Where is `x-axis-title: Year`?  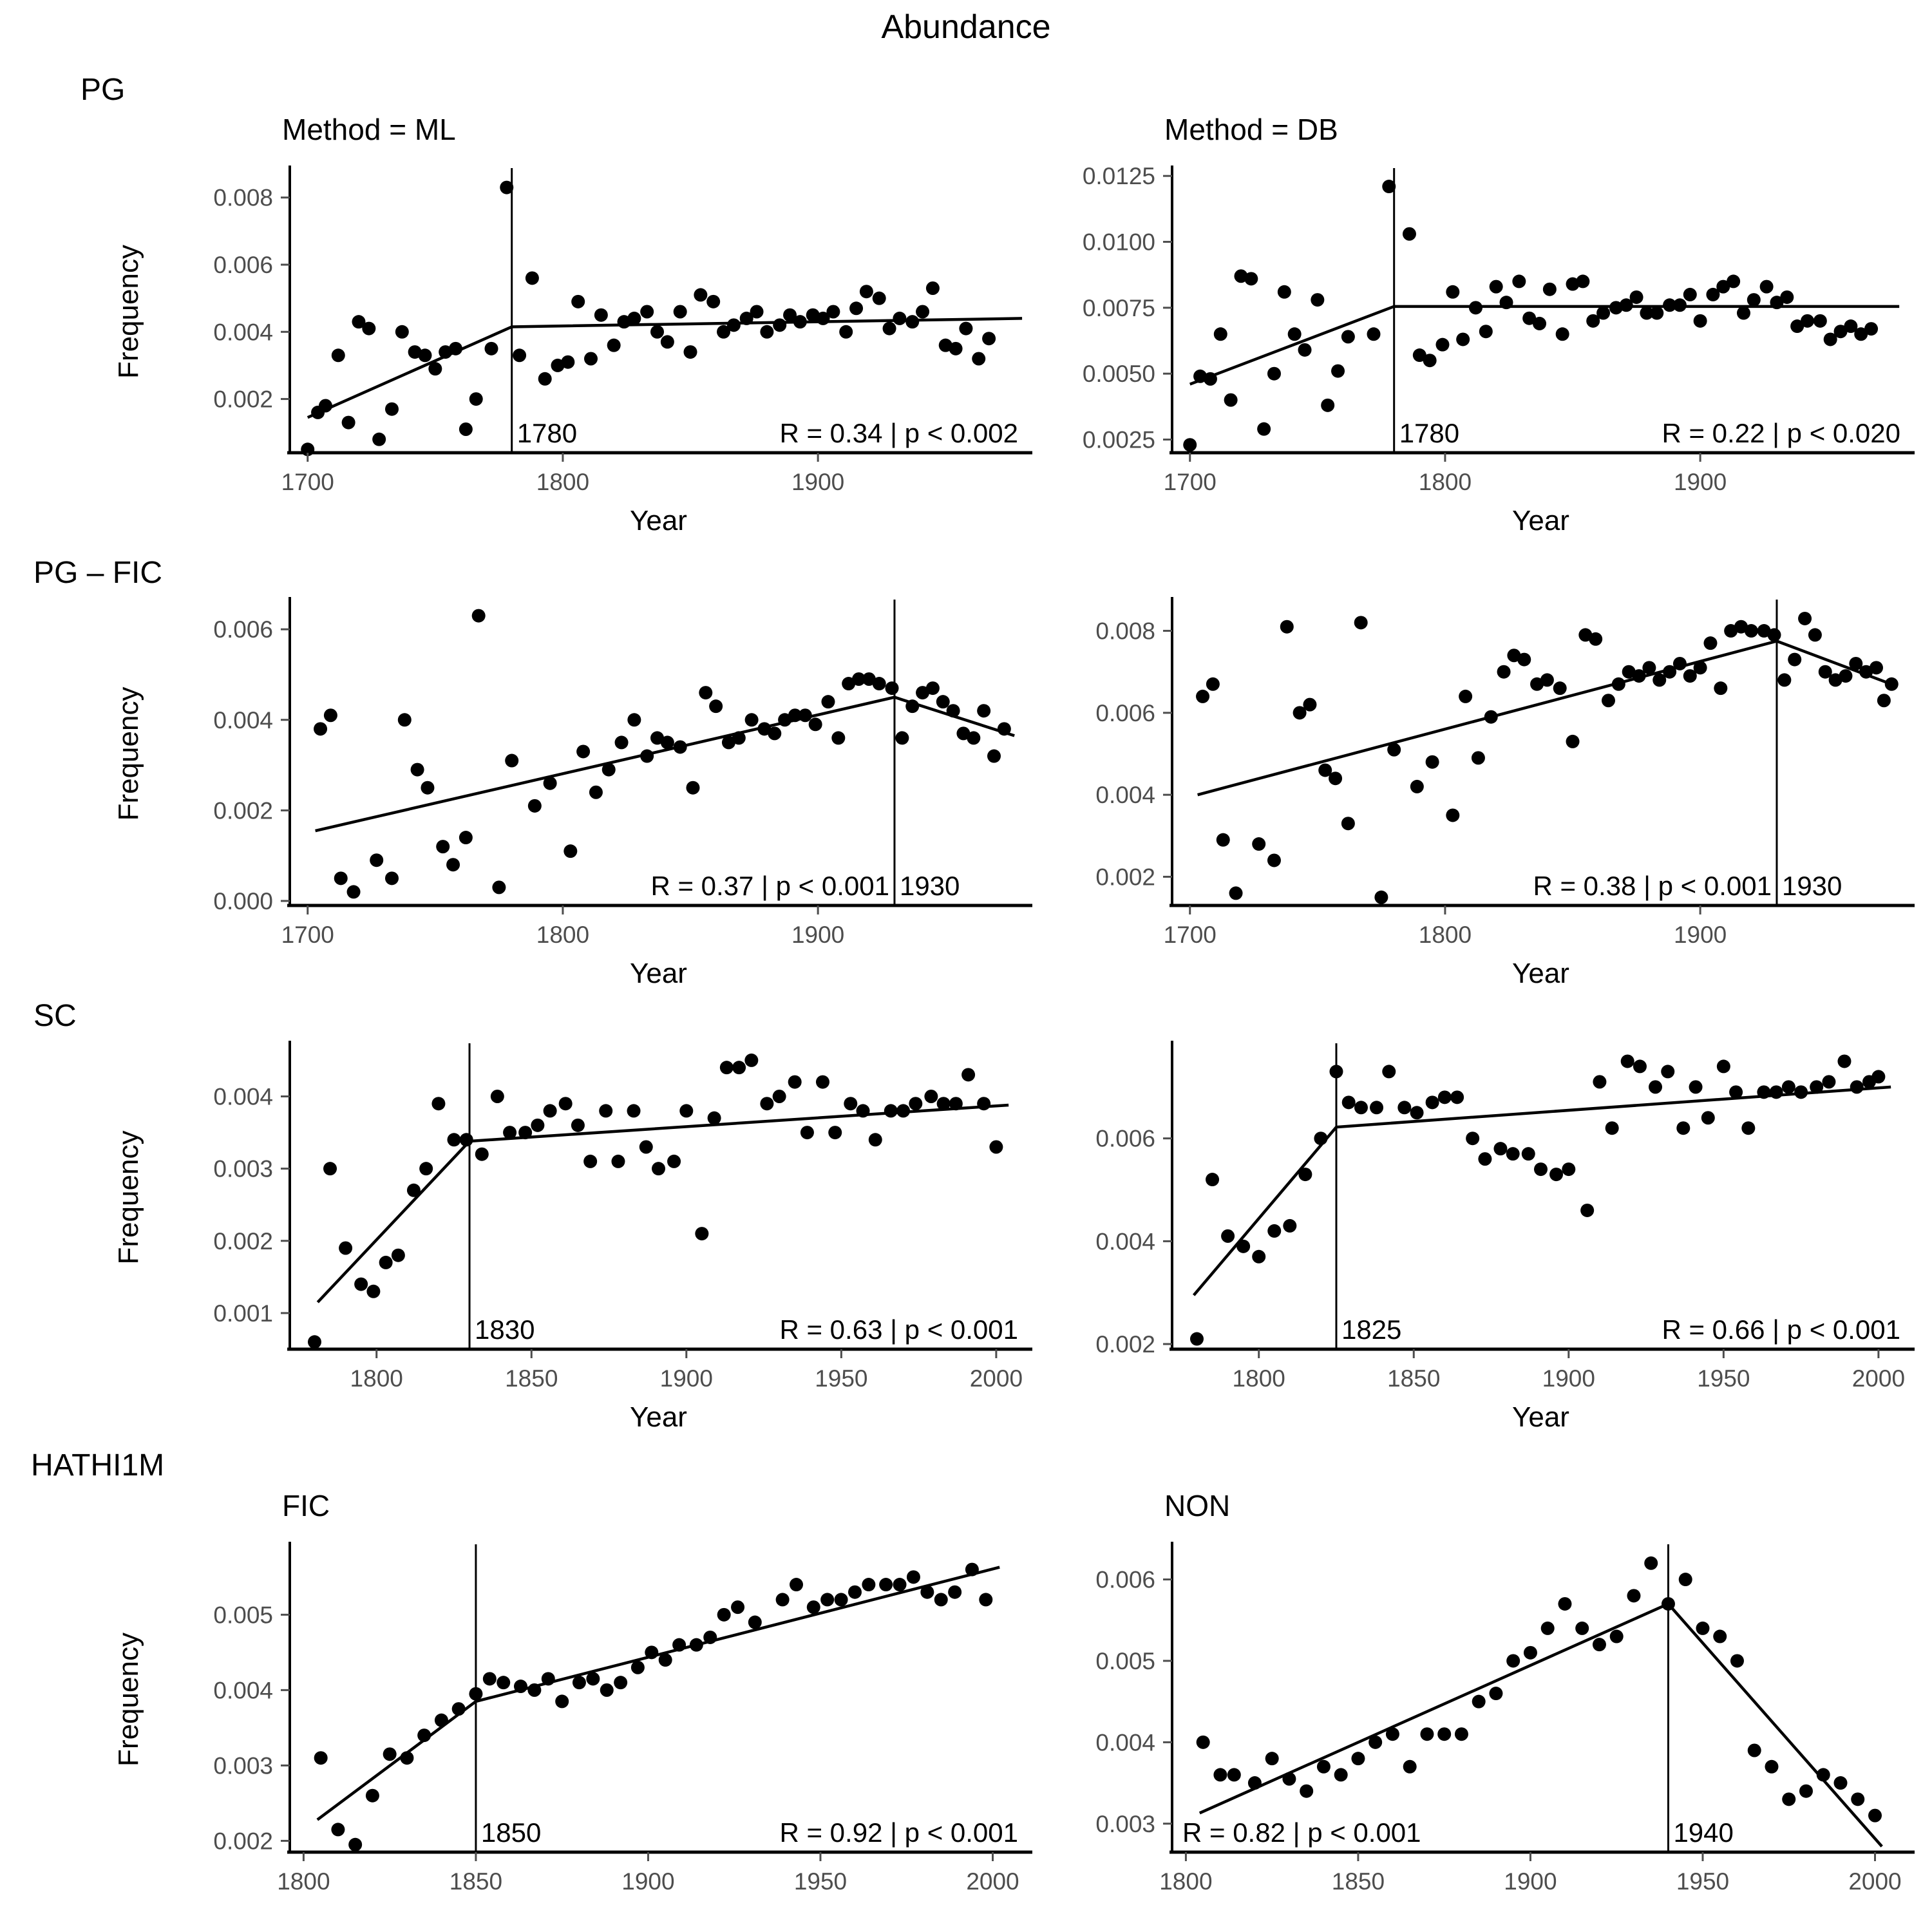
x-axis-title: Year is located at coordinates (658, 974).